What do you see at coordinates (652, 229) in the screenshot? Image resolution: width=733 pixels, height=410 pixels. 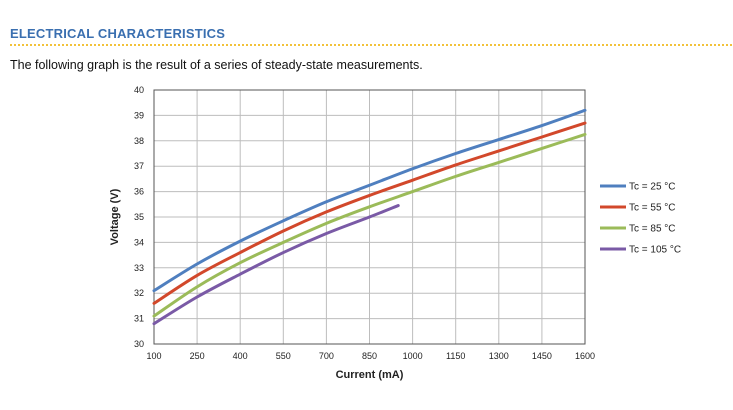 I see `legend-label: Tc = 85 °C` at bounding box center [652, 229].